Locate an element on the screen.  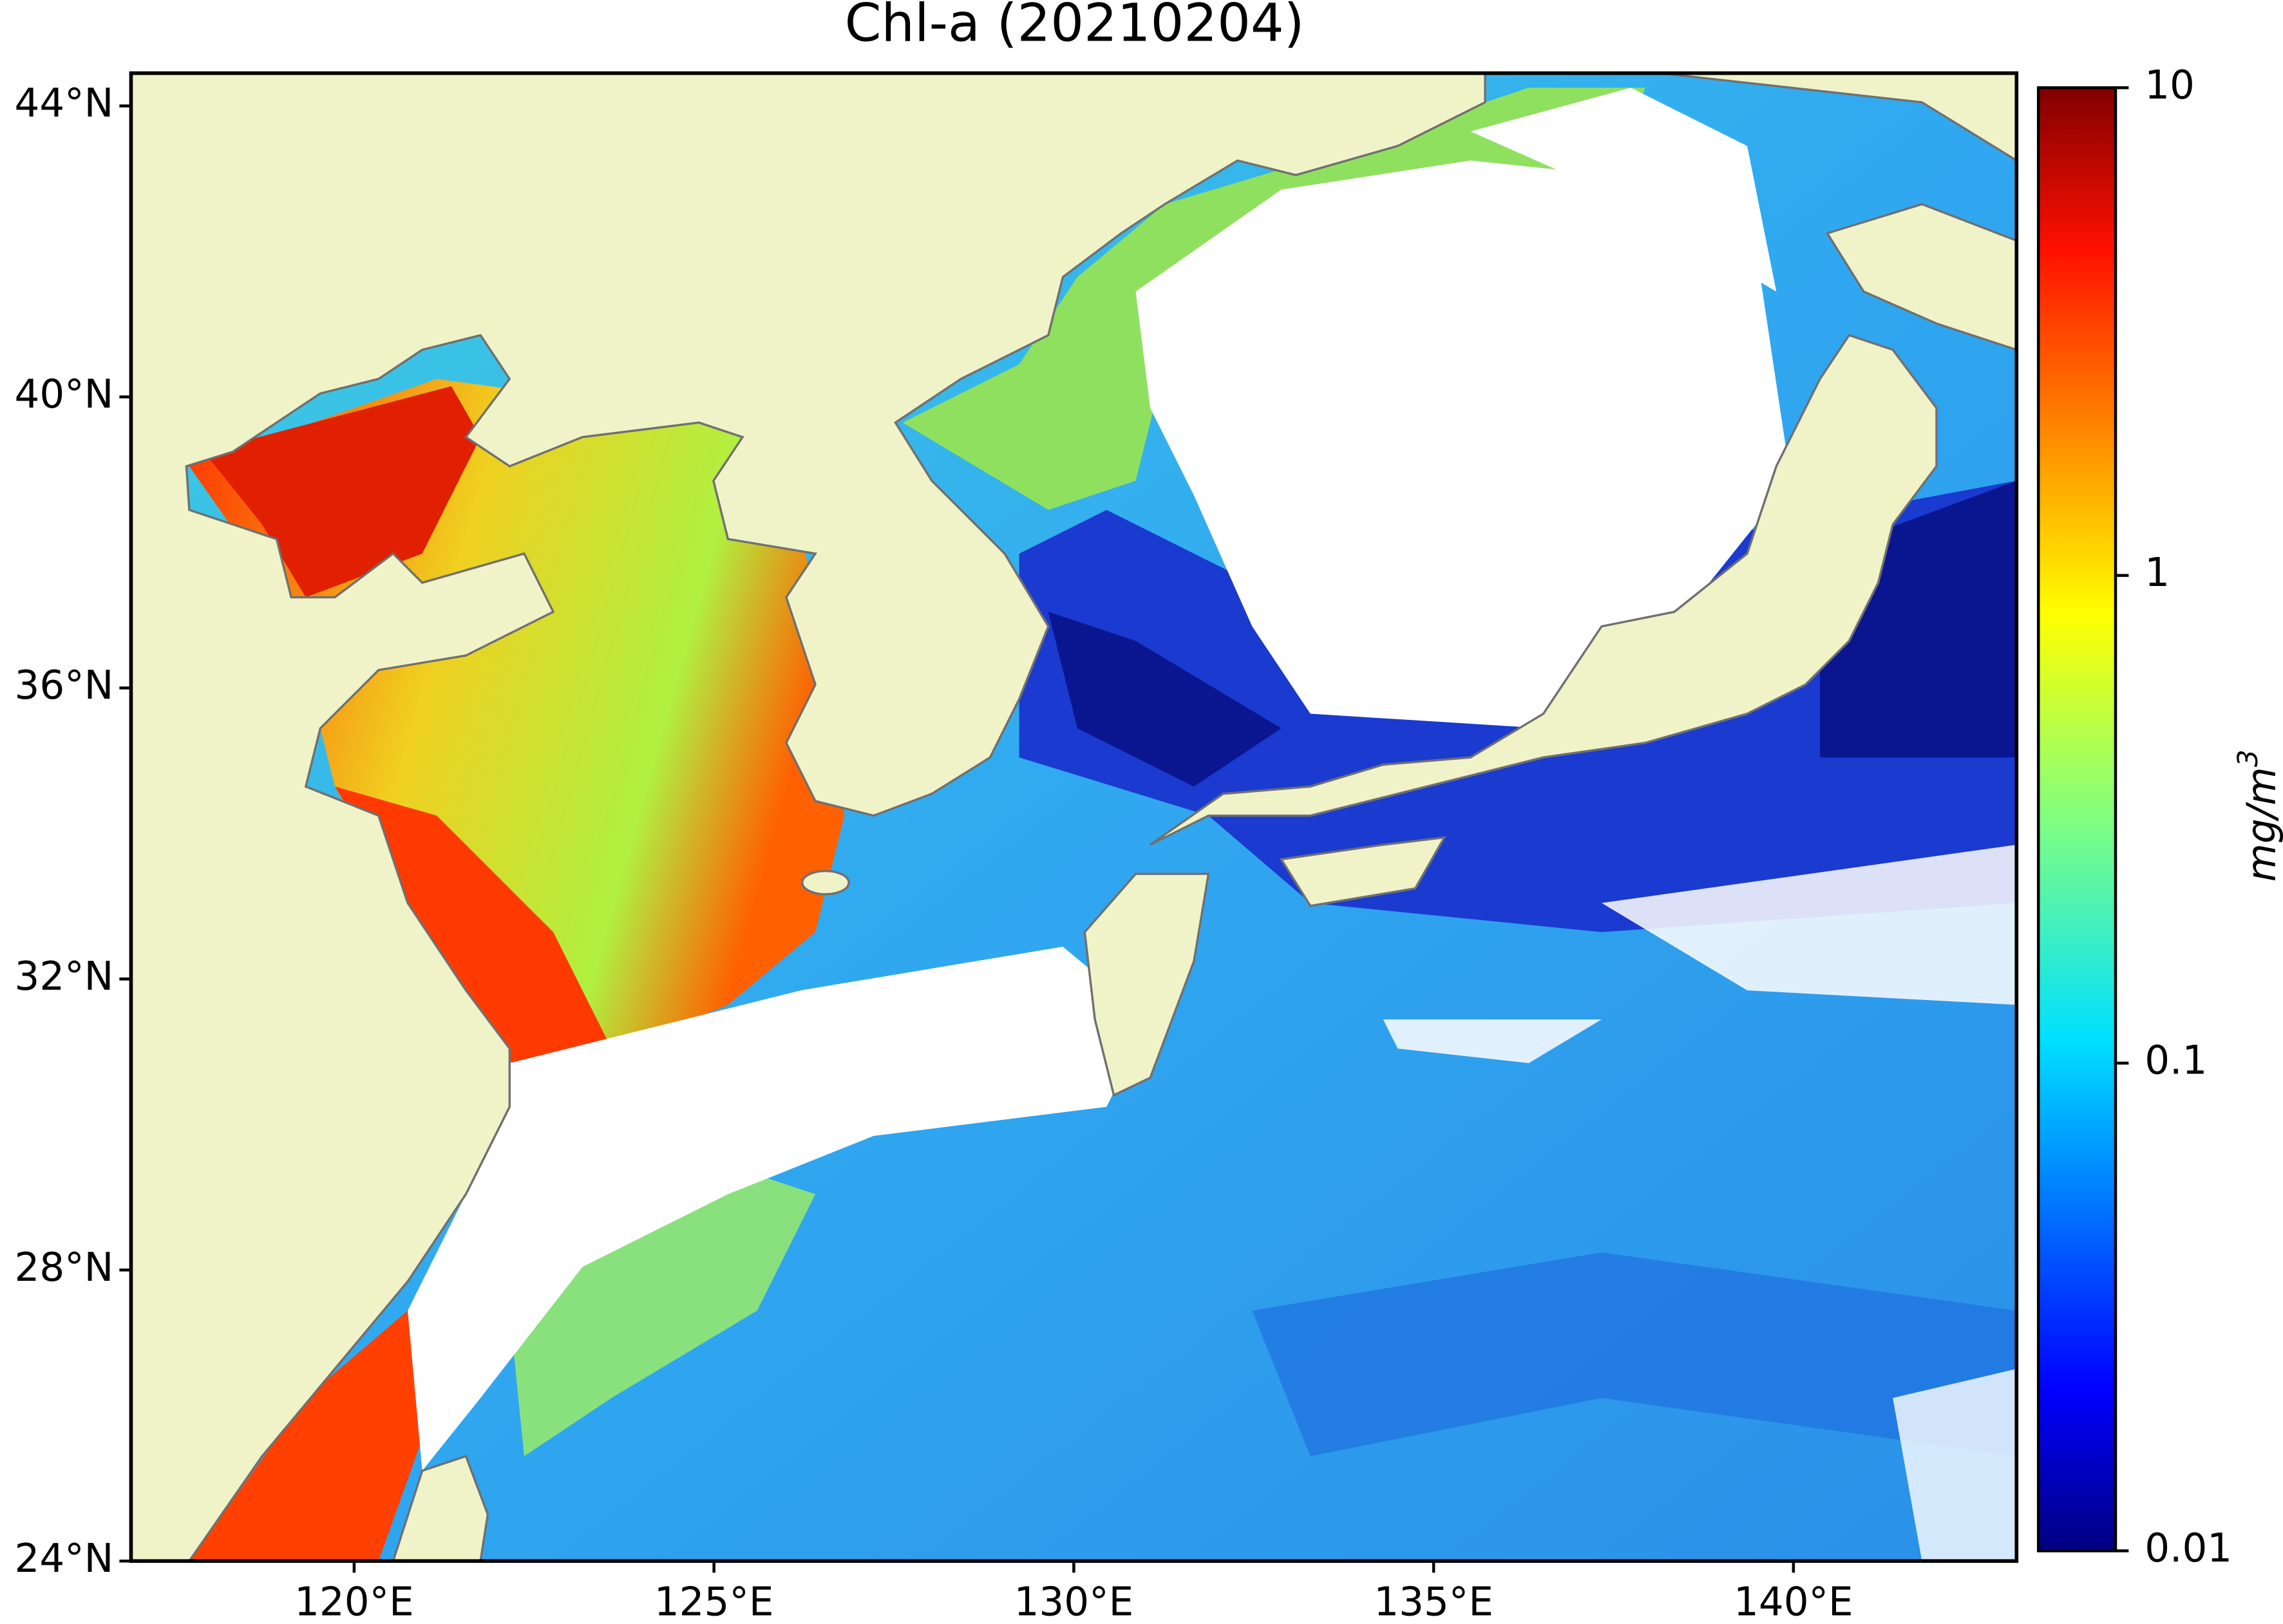
colorbar-label-base: mg/m is located at coordinates (2261, 825).